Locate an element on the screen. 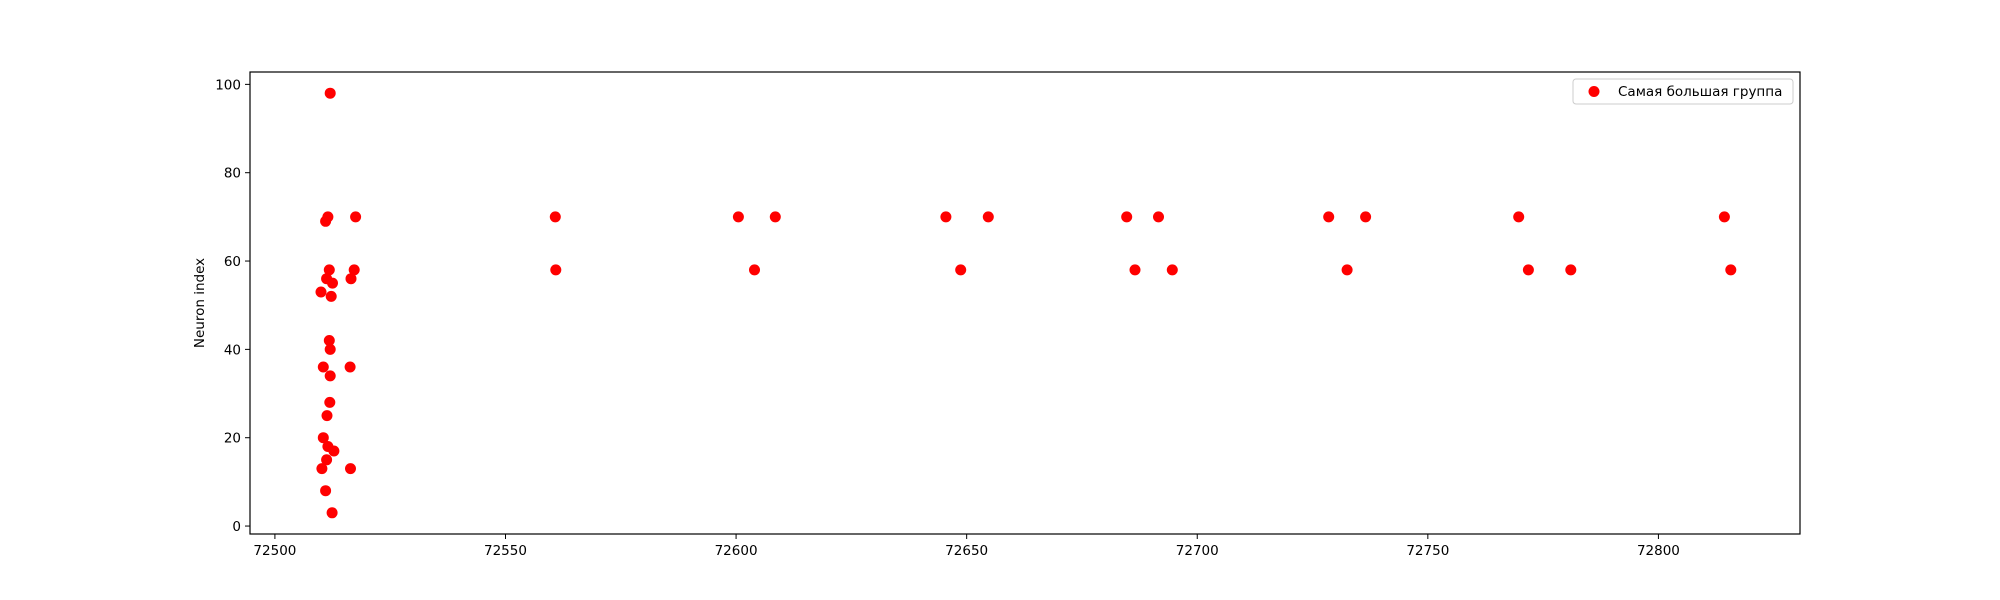  y-axis-ticks: 0 20 40 60 80 100 is located at coordinates (232, 306).